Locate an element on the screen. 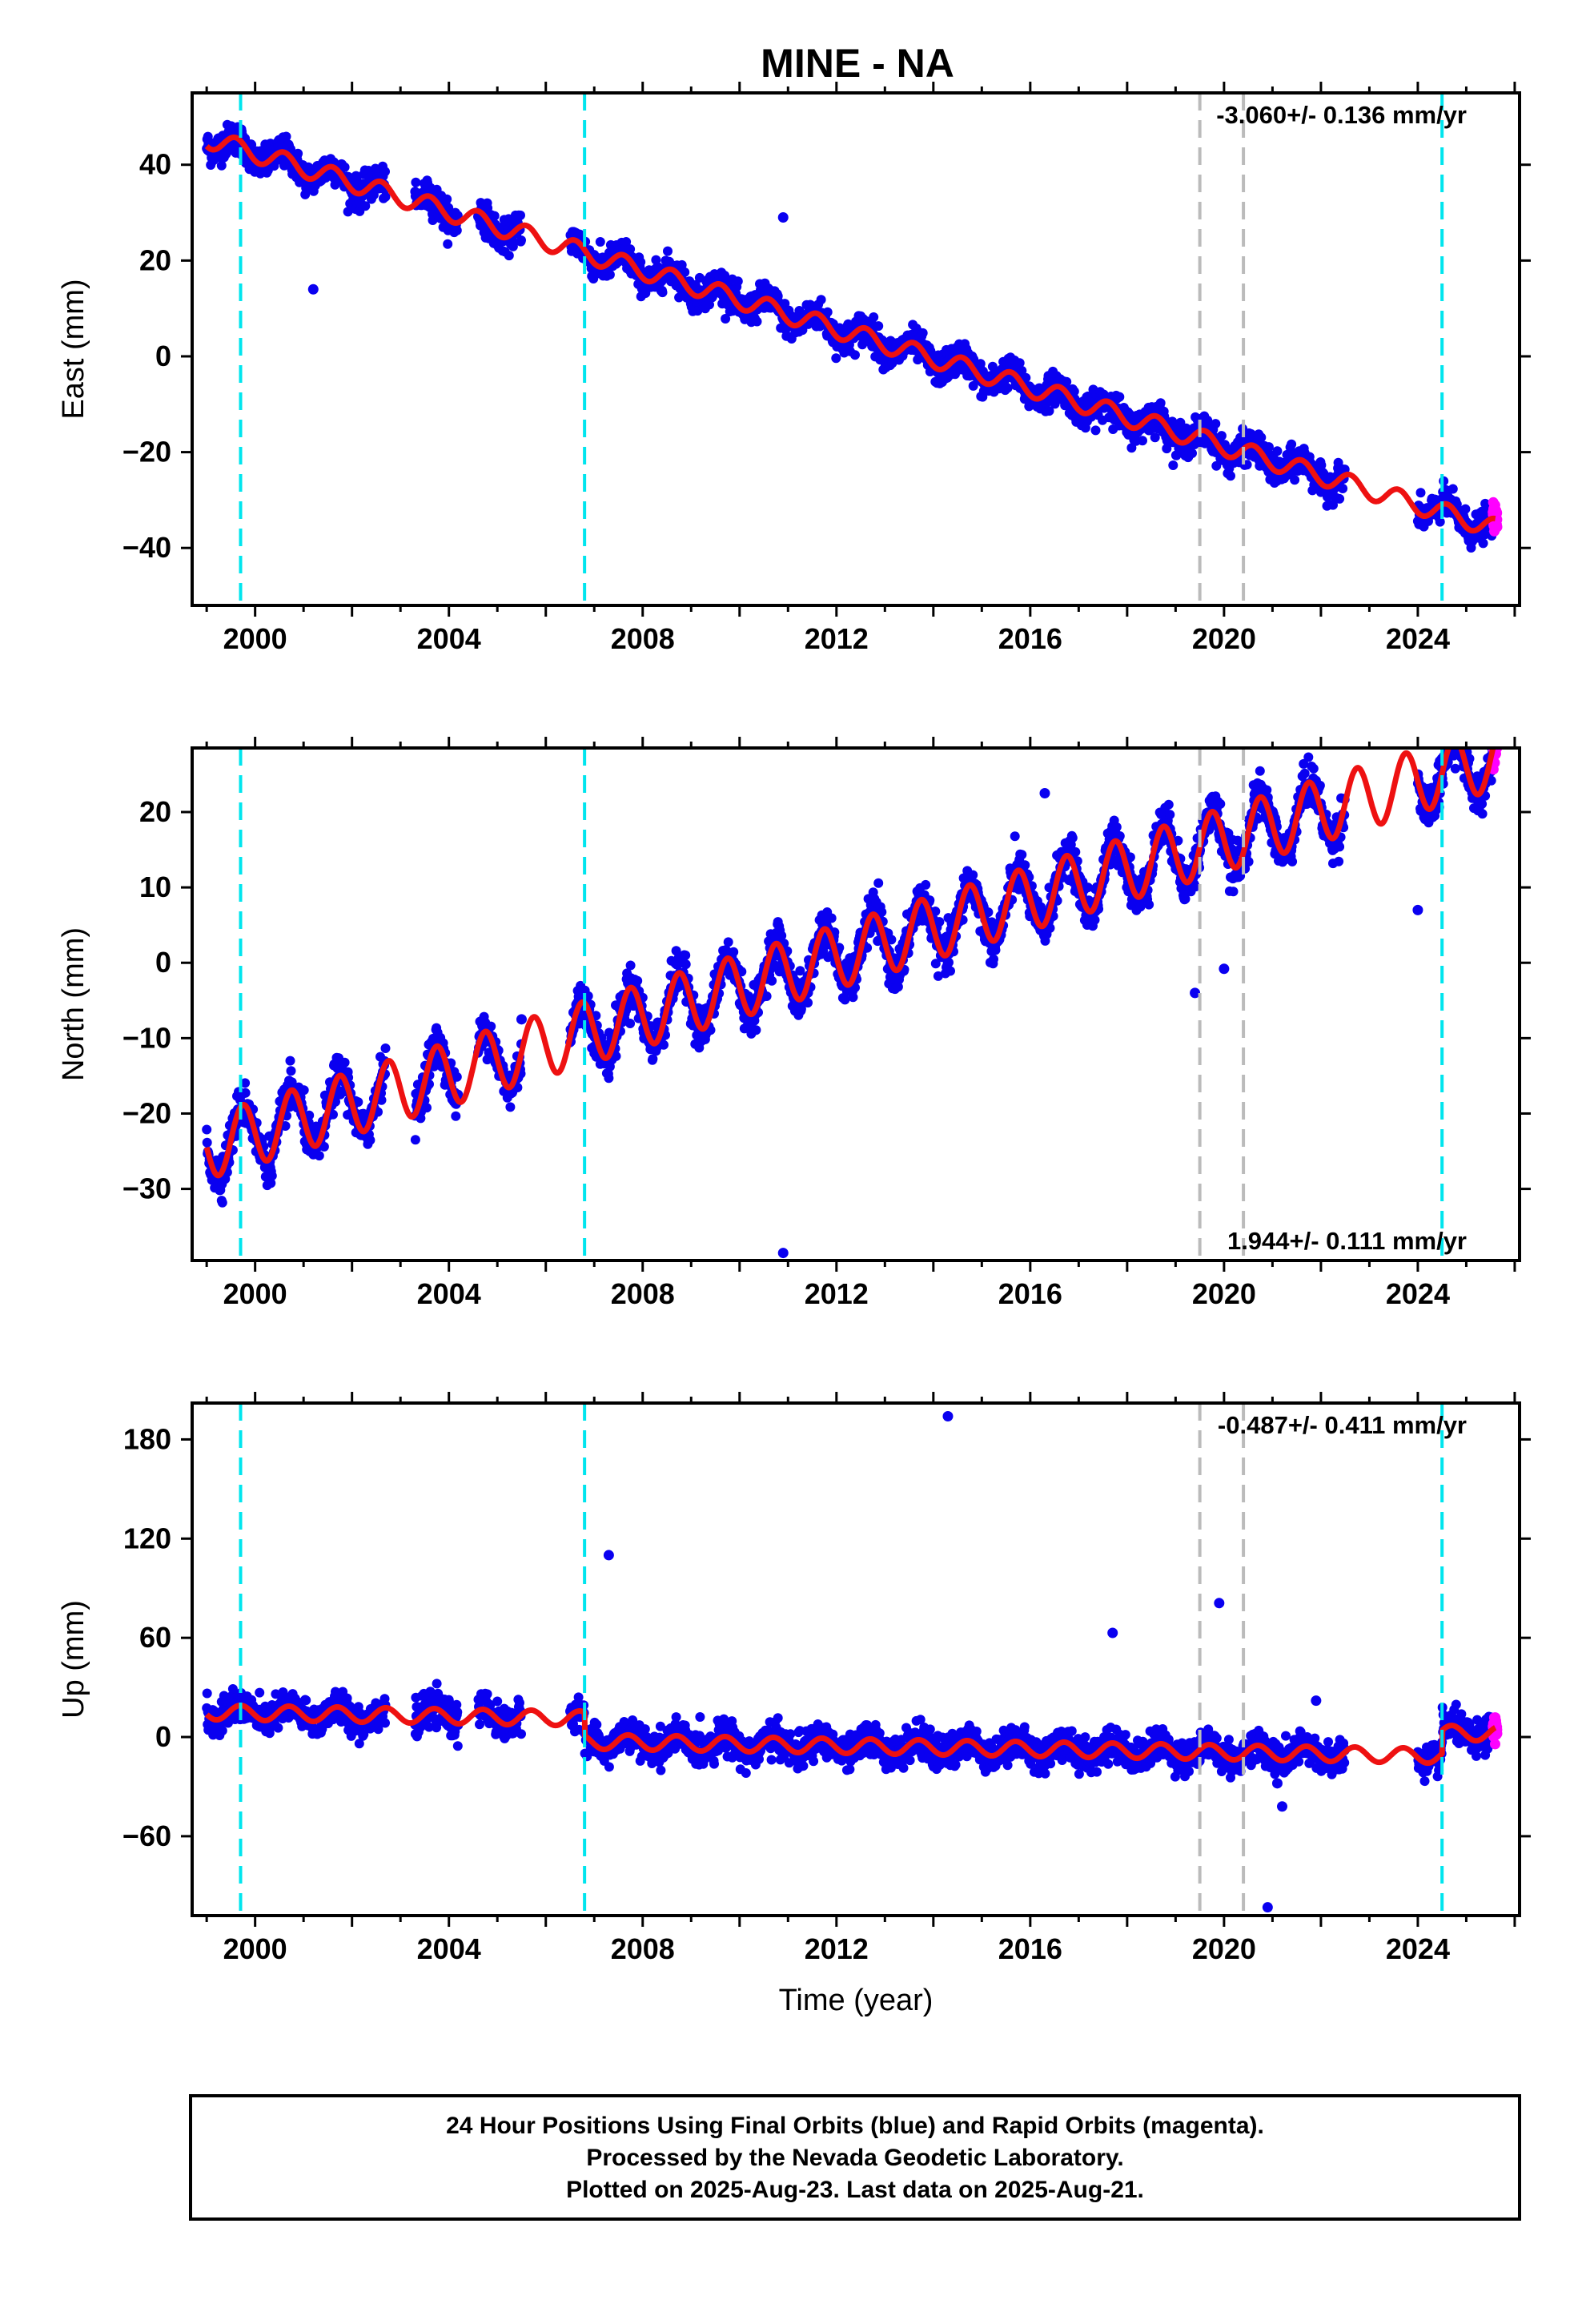 Image resolution: width=1582 pixels, height=2324 pixels. y-tick-label: 40 is located at coordinates (155, 164).